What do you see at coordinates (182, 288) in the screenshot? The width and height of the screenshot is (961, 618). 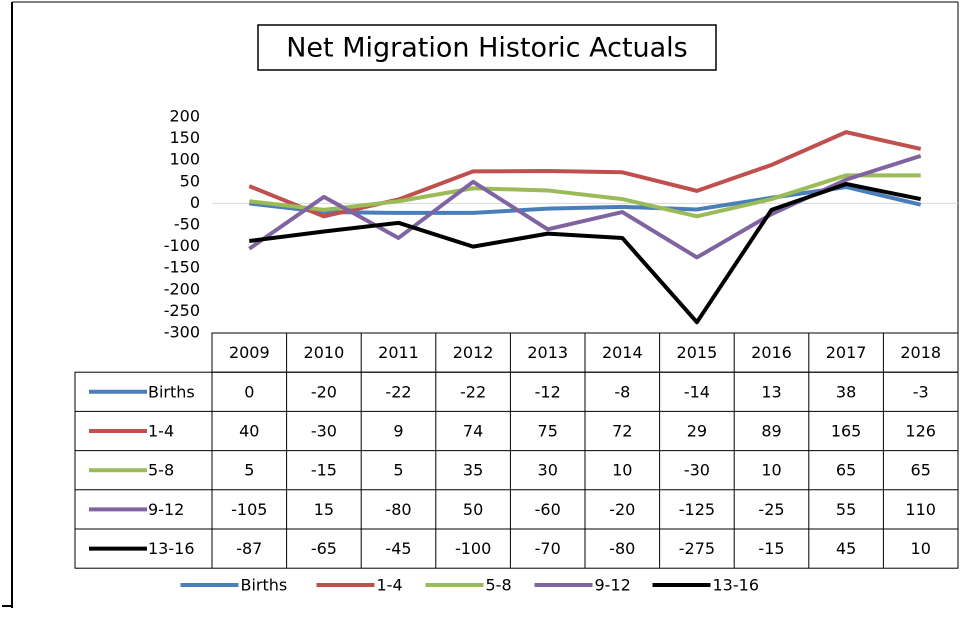 I see `y-tick-label: -200` at bounding box center [182, 288].